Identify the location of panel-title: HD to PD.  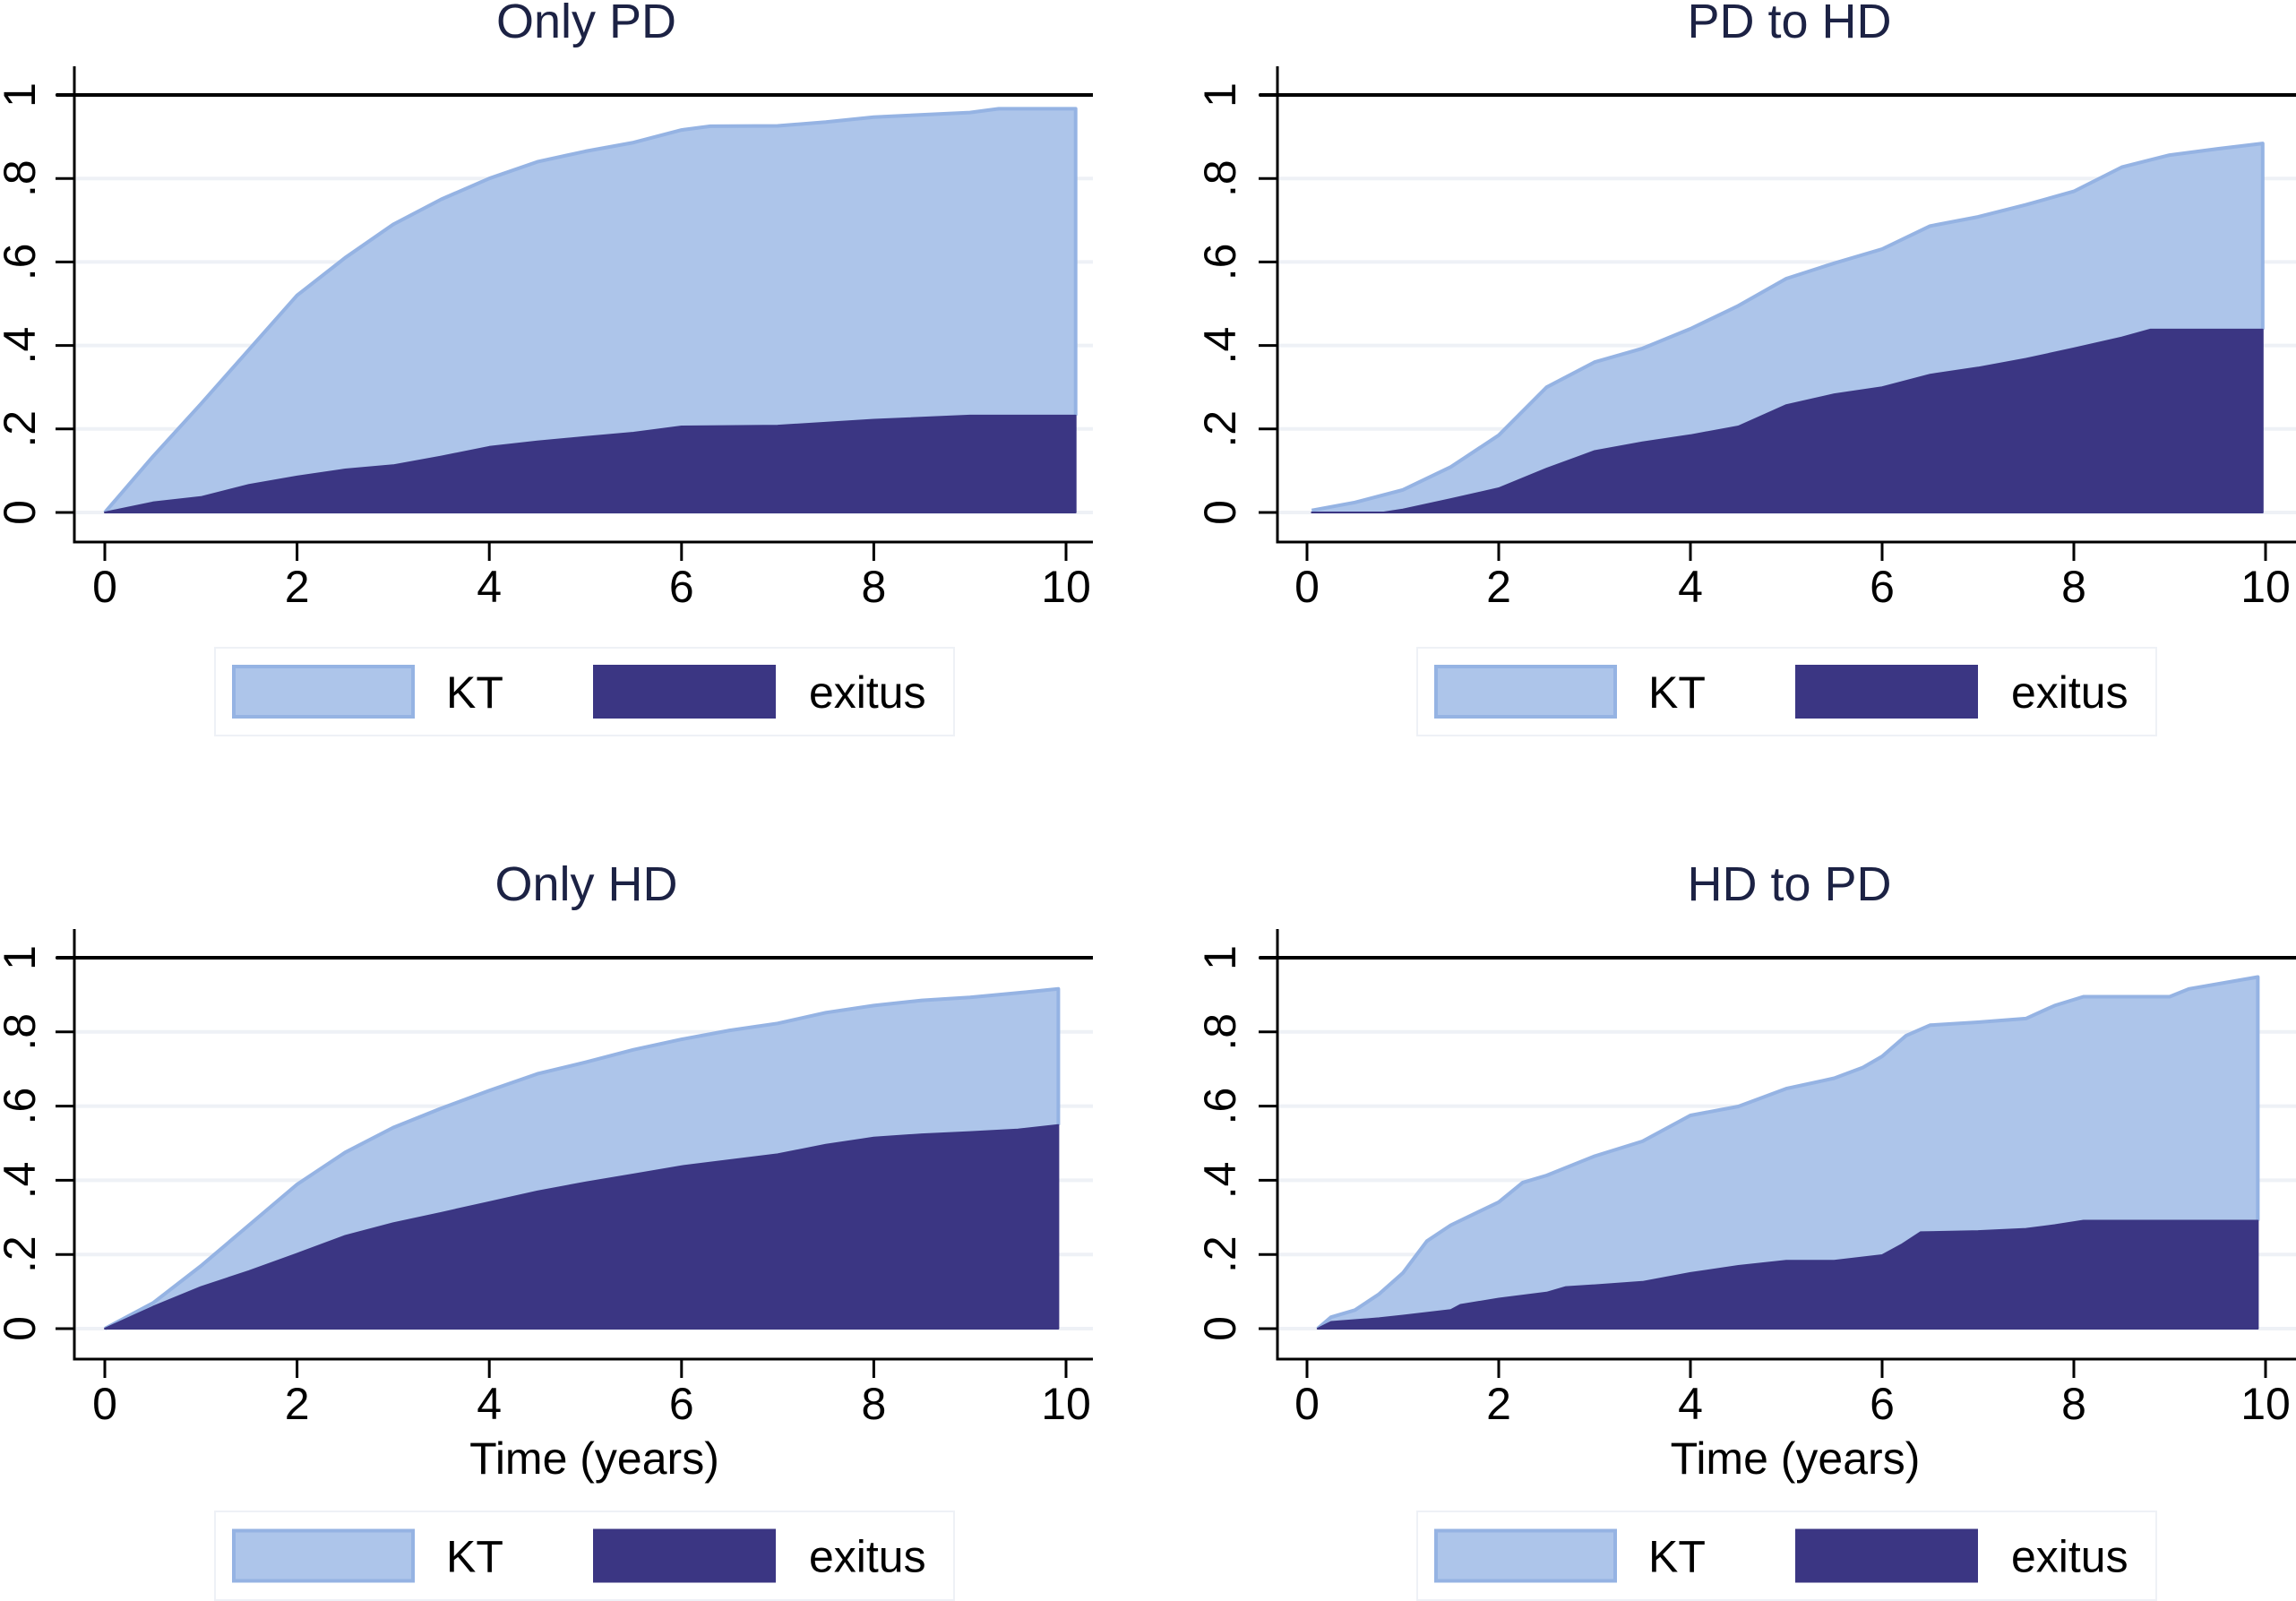
(1789, 884).